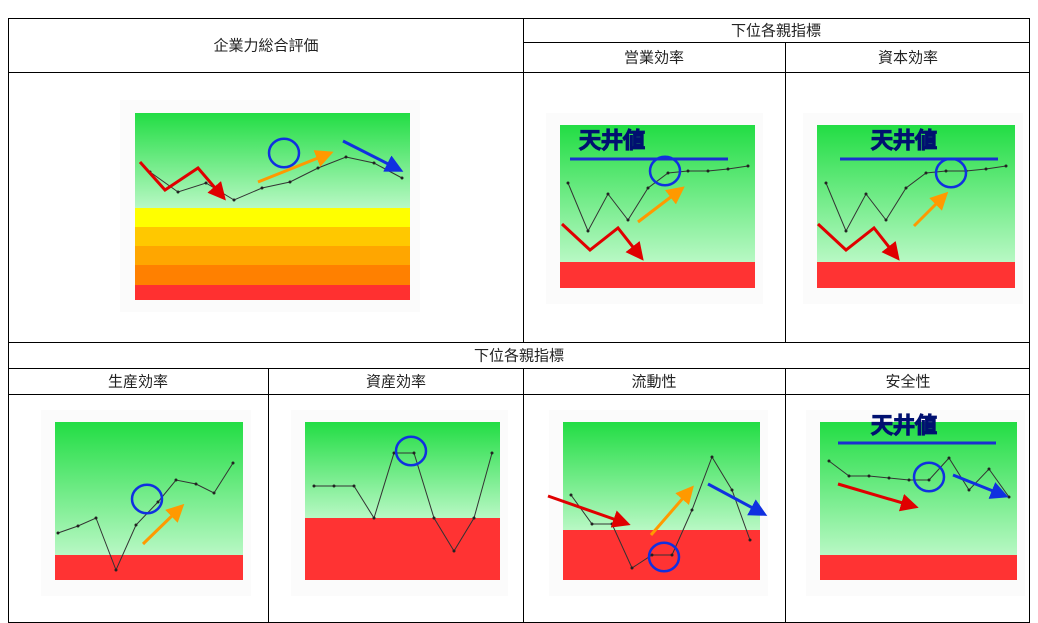  What do you see at coordinates (908, 58) in the screenshot?
I see `header-cell: 資本効率` at bounding box center [908, 58].